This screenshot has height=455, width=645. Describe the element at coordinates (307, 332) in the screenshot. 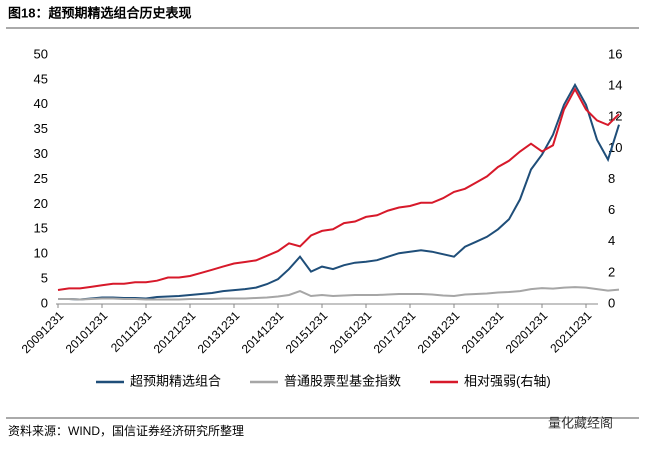

I see `x-tick-label: 20151231` at that location.